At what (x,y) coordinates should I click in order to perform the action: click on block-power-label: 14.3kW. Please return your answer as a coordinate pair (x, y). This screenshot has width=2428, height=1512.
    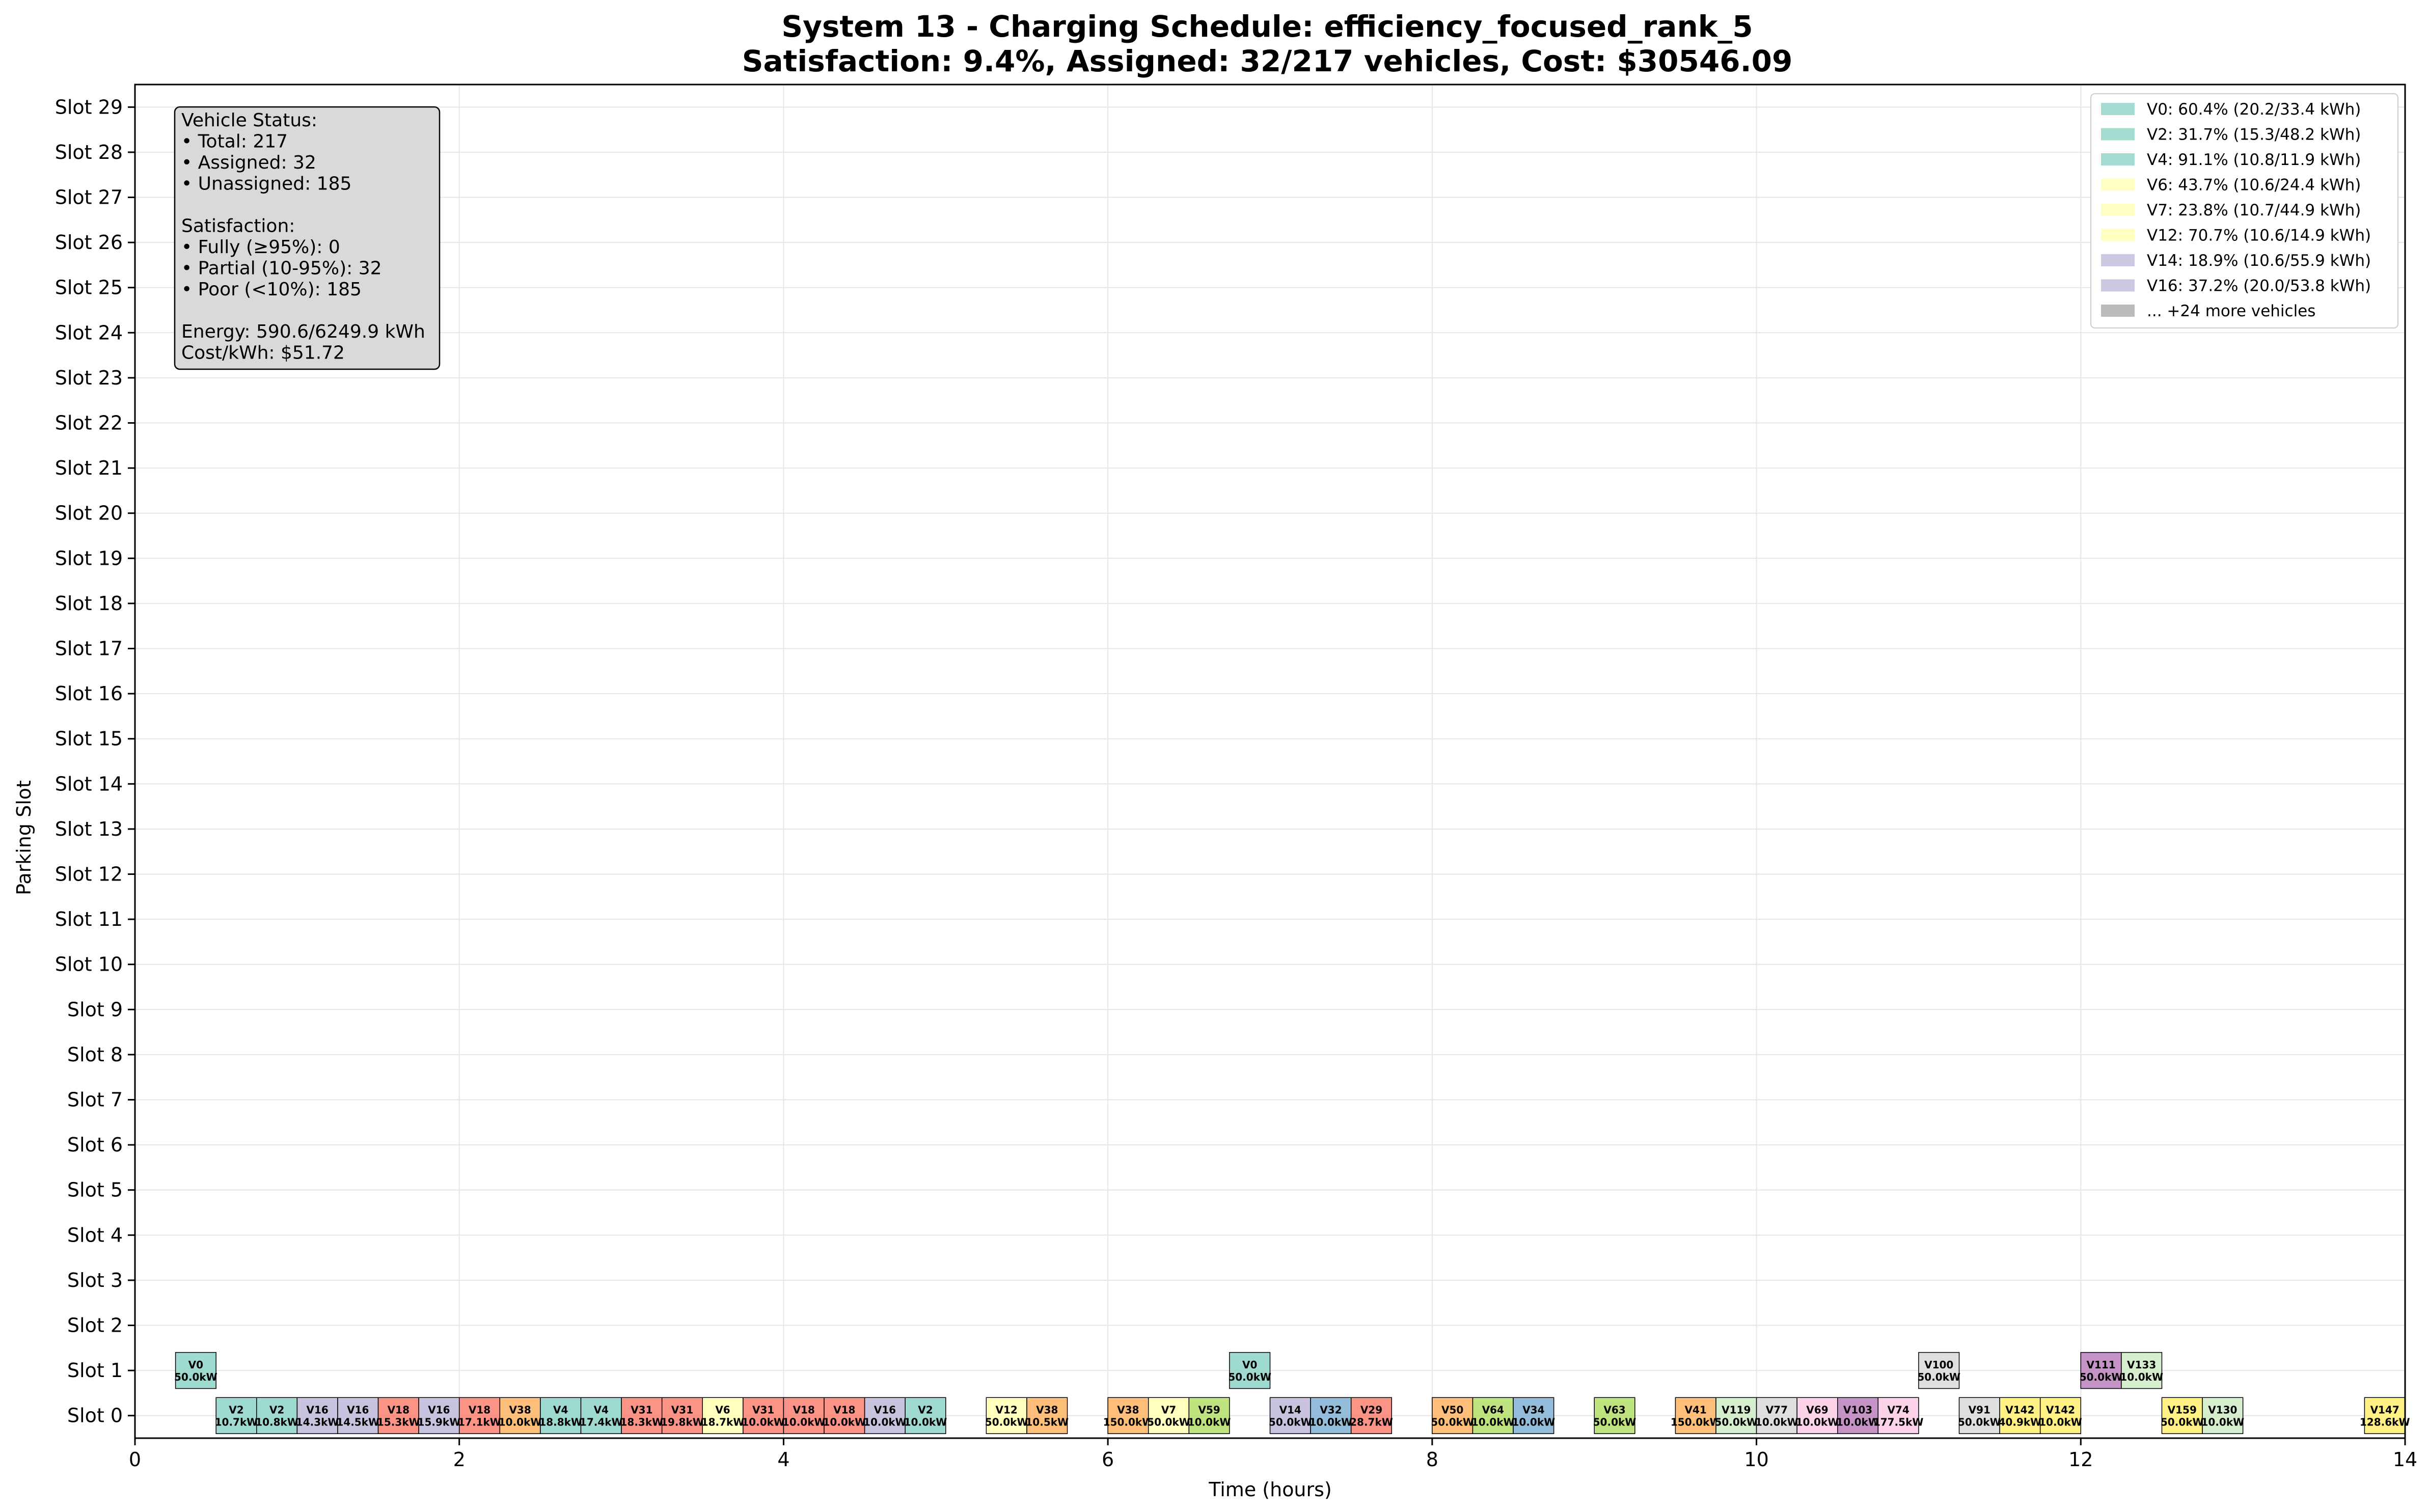
    Looking at the image, I should click on (317, 1422).